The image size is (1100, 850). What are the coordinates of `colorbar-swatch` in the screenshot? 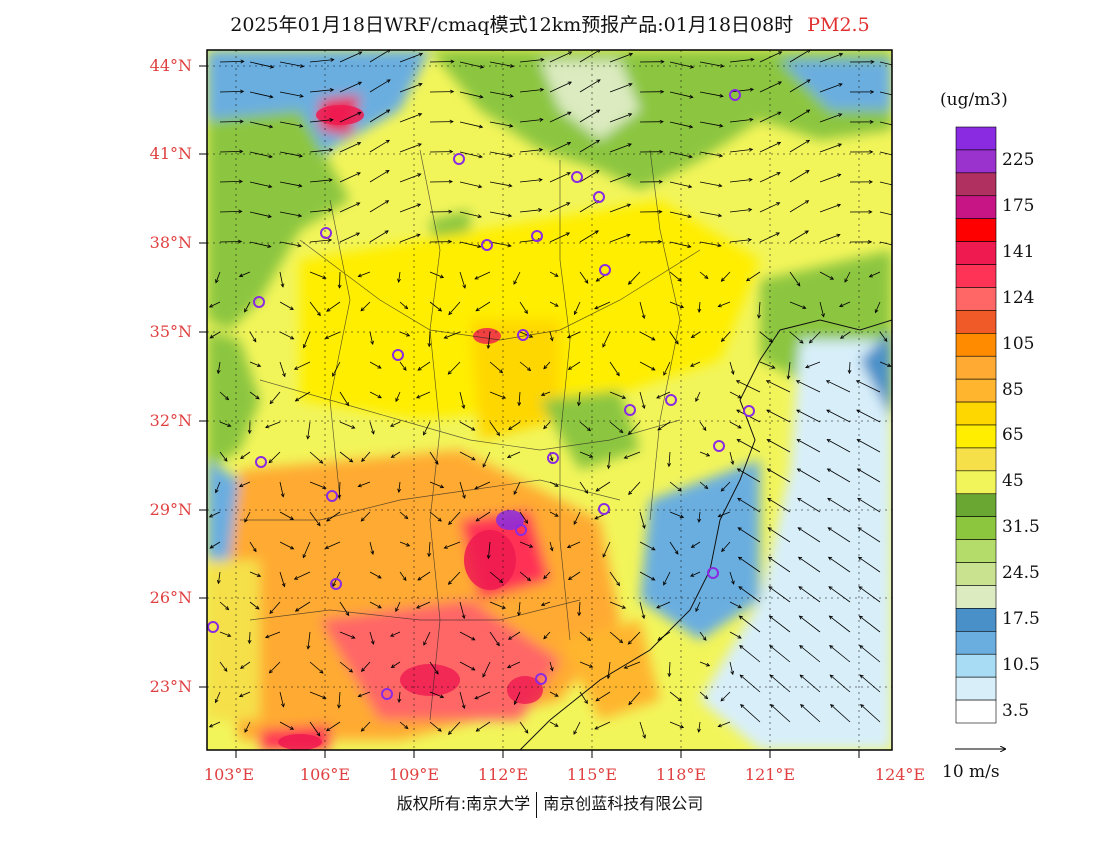 It's located at (976, 230).